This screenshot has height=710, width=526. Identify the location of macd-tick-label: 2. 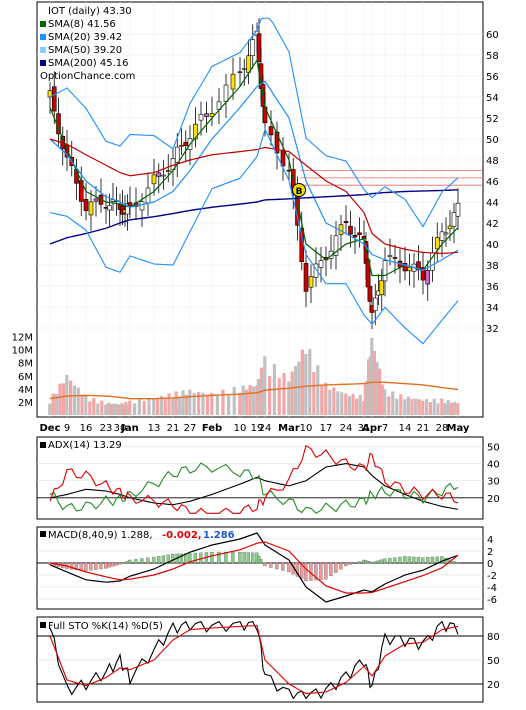
(490, 552).